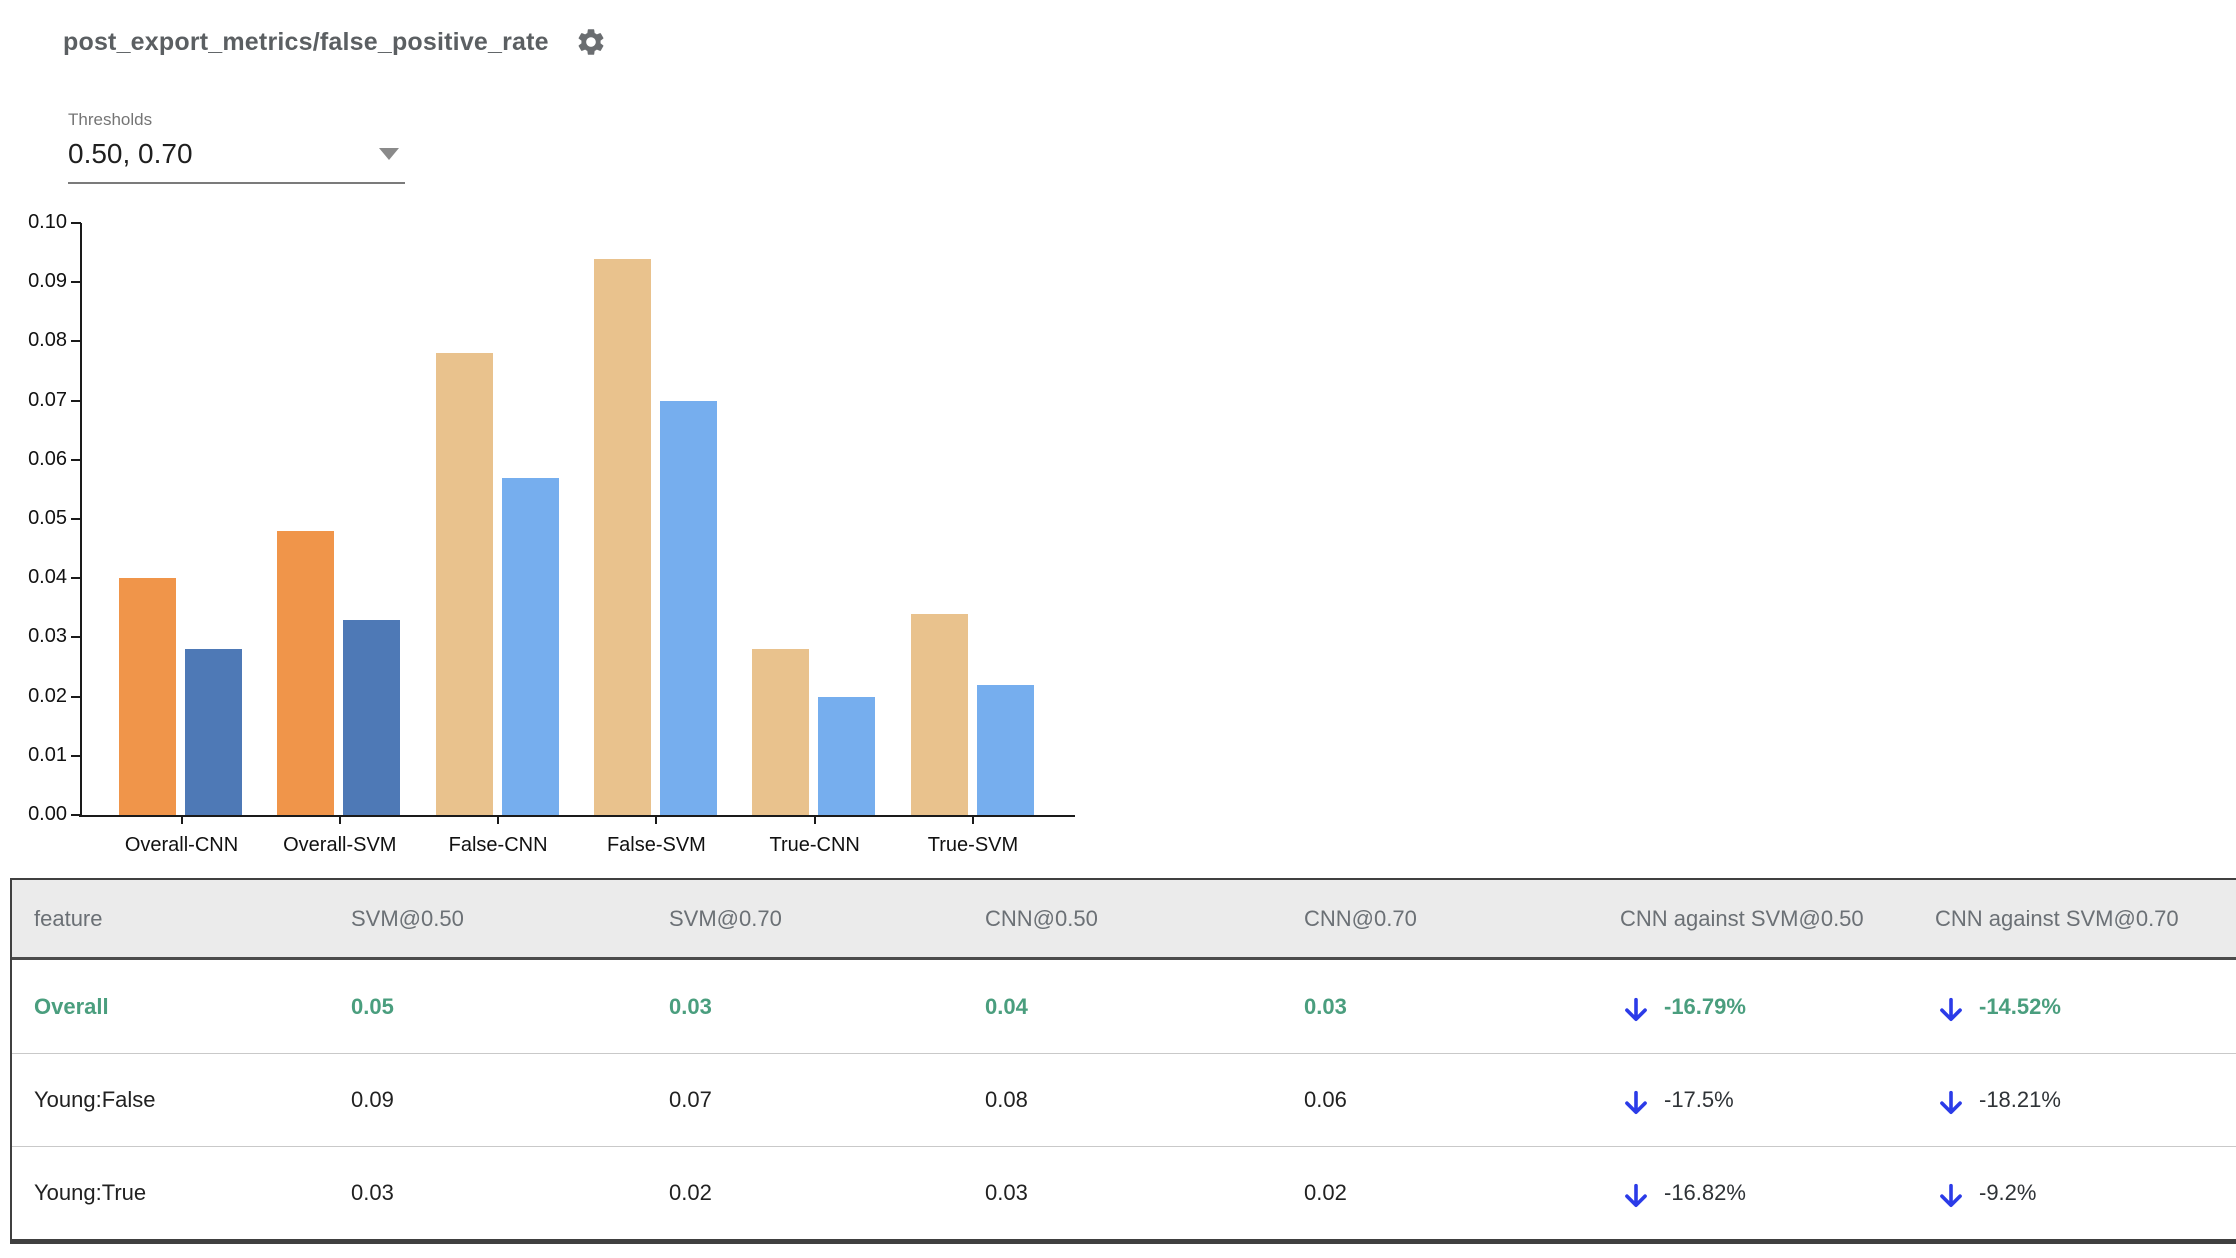  What do you see at coordinates (47, 695) in the screenshot?
I see `y-tick-label: 0.02` at bounding box center [47, 695].